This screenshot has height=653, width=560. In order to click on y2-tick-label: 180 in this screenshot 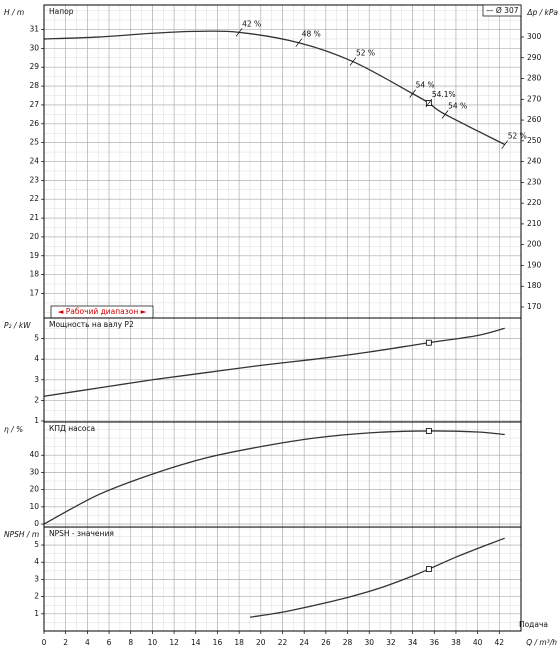, I will do `click(534, 285)`.